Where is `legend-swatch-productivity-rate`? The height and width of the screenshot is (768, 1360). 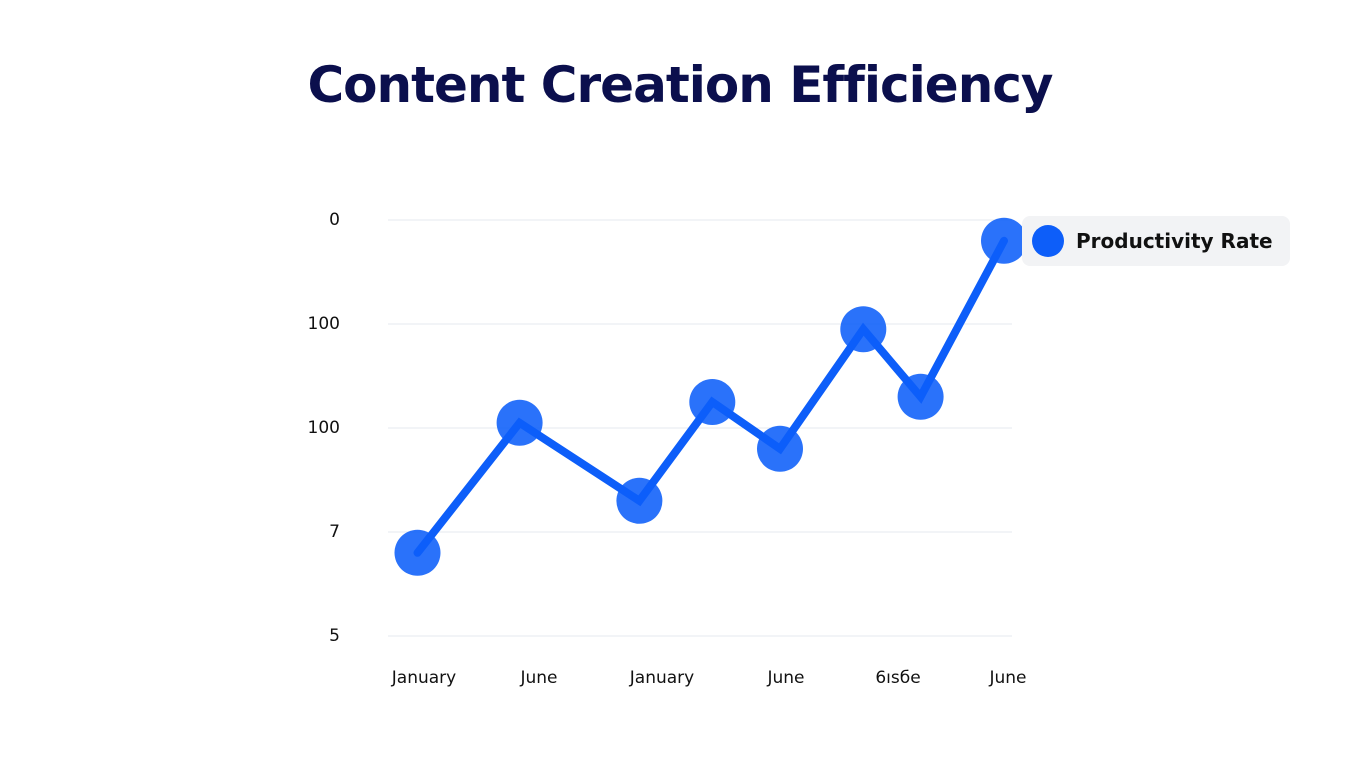 legend-swatch-productivity-rate is located at coordinates (1048, 241).